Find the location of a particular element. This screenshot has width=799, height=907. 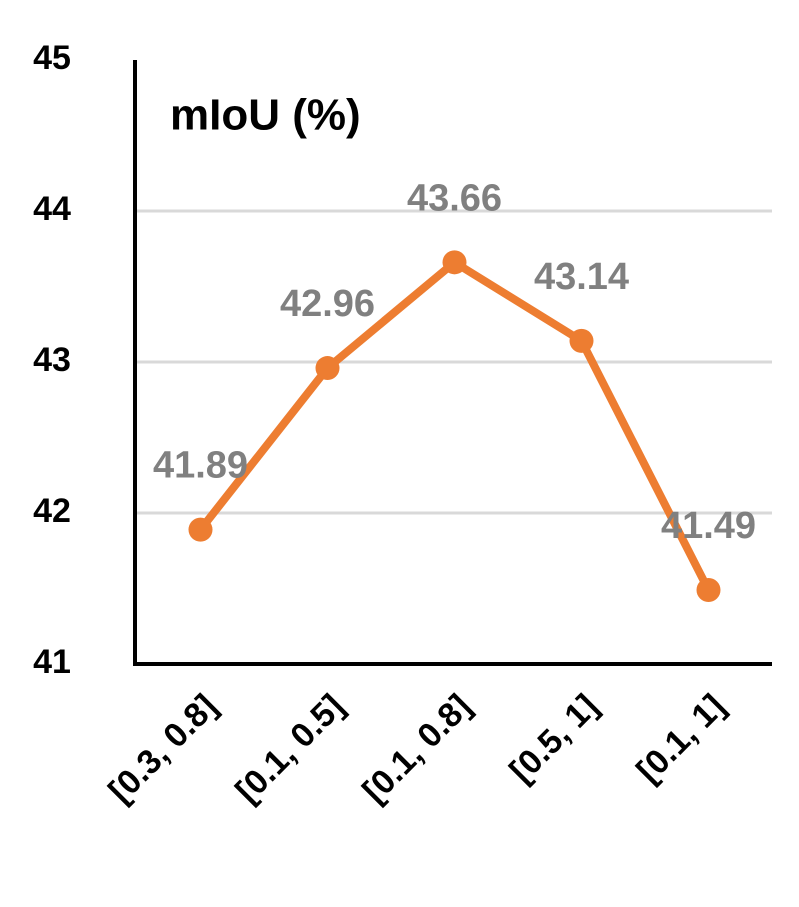

x-tick-label: [0.1, 0.5] is located at coordinates (289, 748).